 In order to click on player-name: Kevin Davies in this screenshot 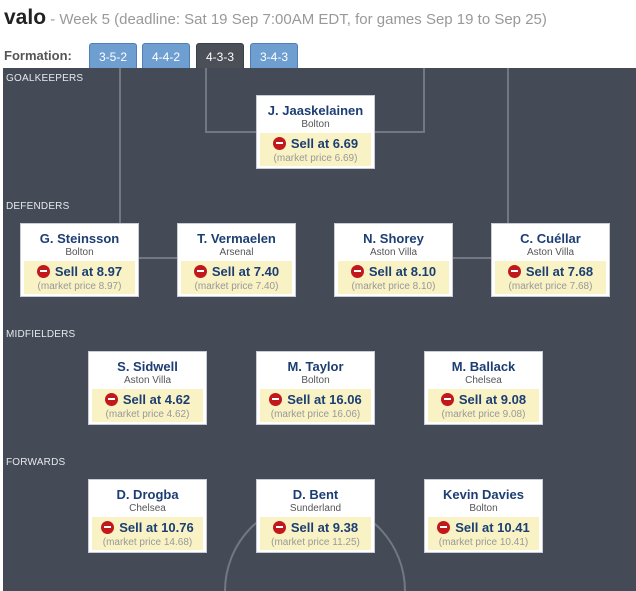, I will do `click(483, 494)`.